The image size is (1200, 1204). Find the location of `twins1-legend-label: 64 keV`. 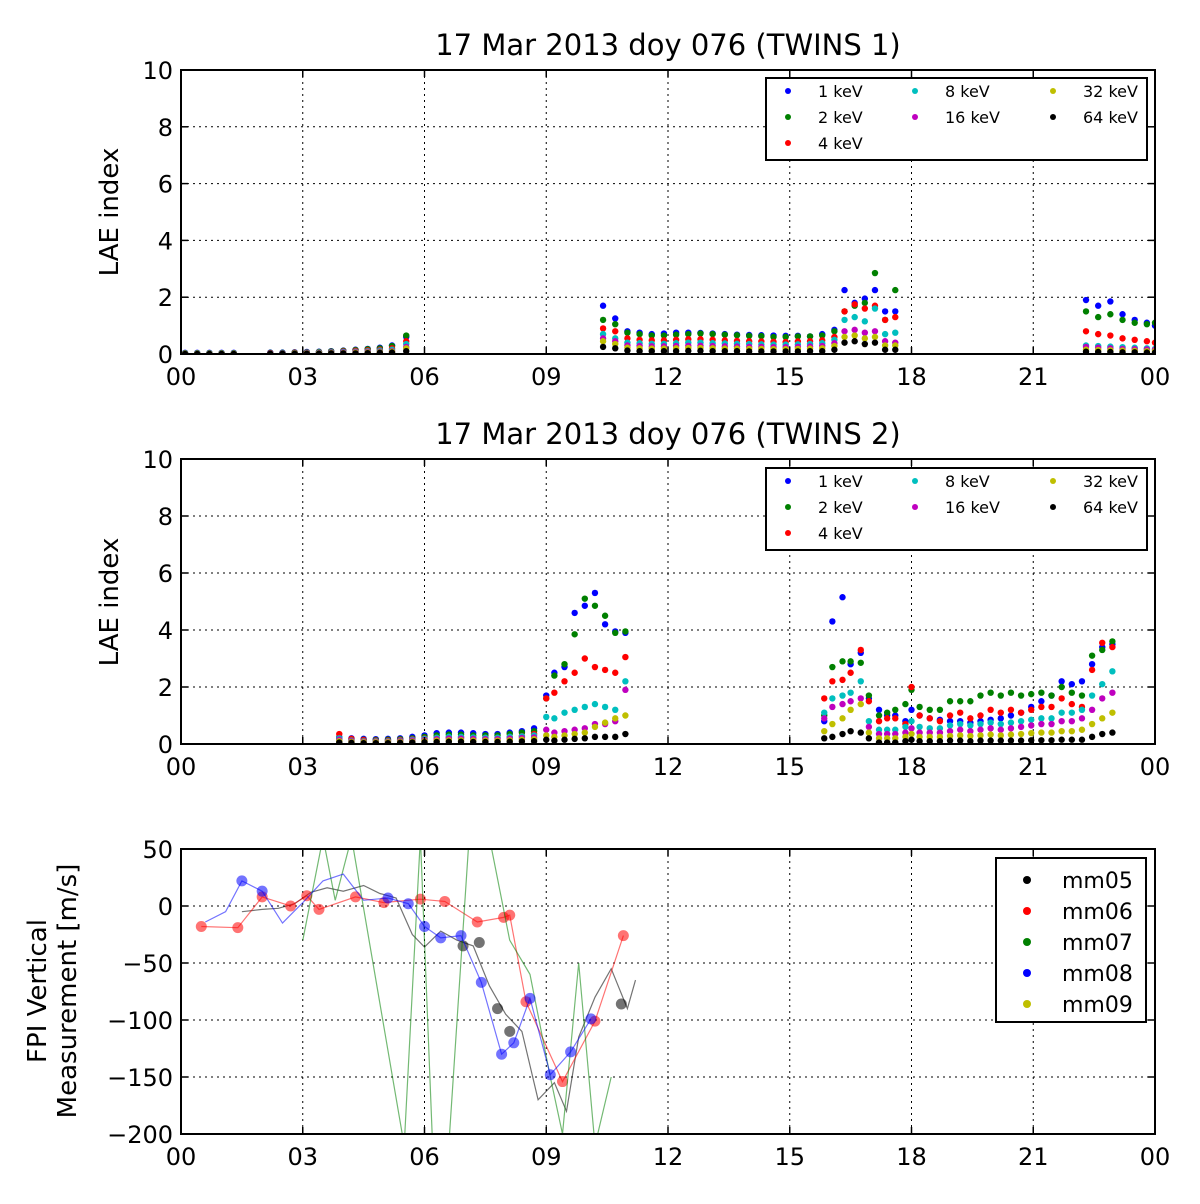

twins1-legend-label: 64 keV is located at coordinates (1110, 117).